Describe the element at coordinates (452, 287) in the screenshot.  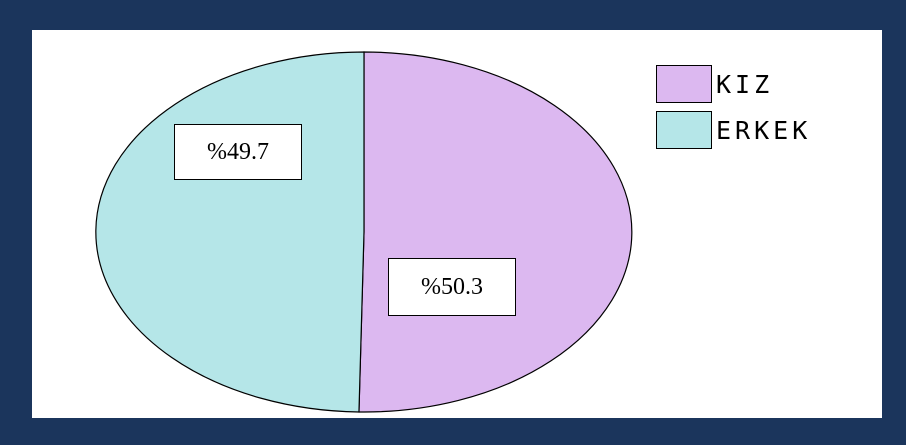
I see `data-label-kiz: %50.3` at that location.